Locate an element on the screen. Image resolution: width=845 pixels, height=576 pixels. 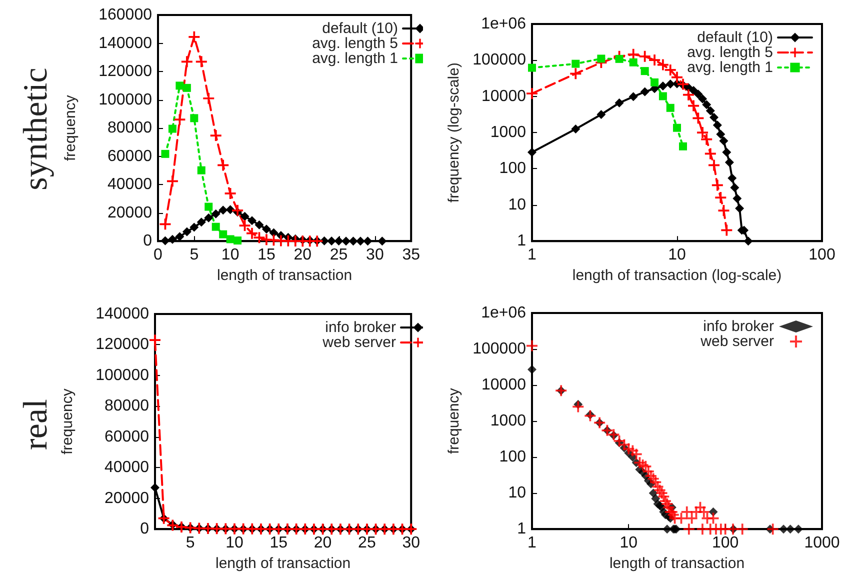
text: synthetic is located at coordinates (36, 129).